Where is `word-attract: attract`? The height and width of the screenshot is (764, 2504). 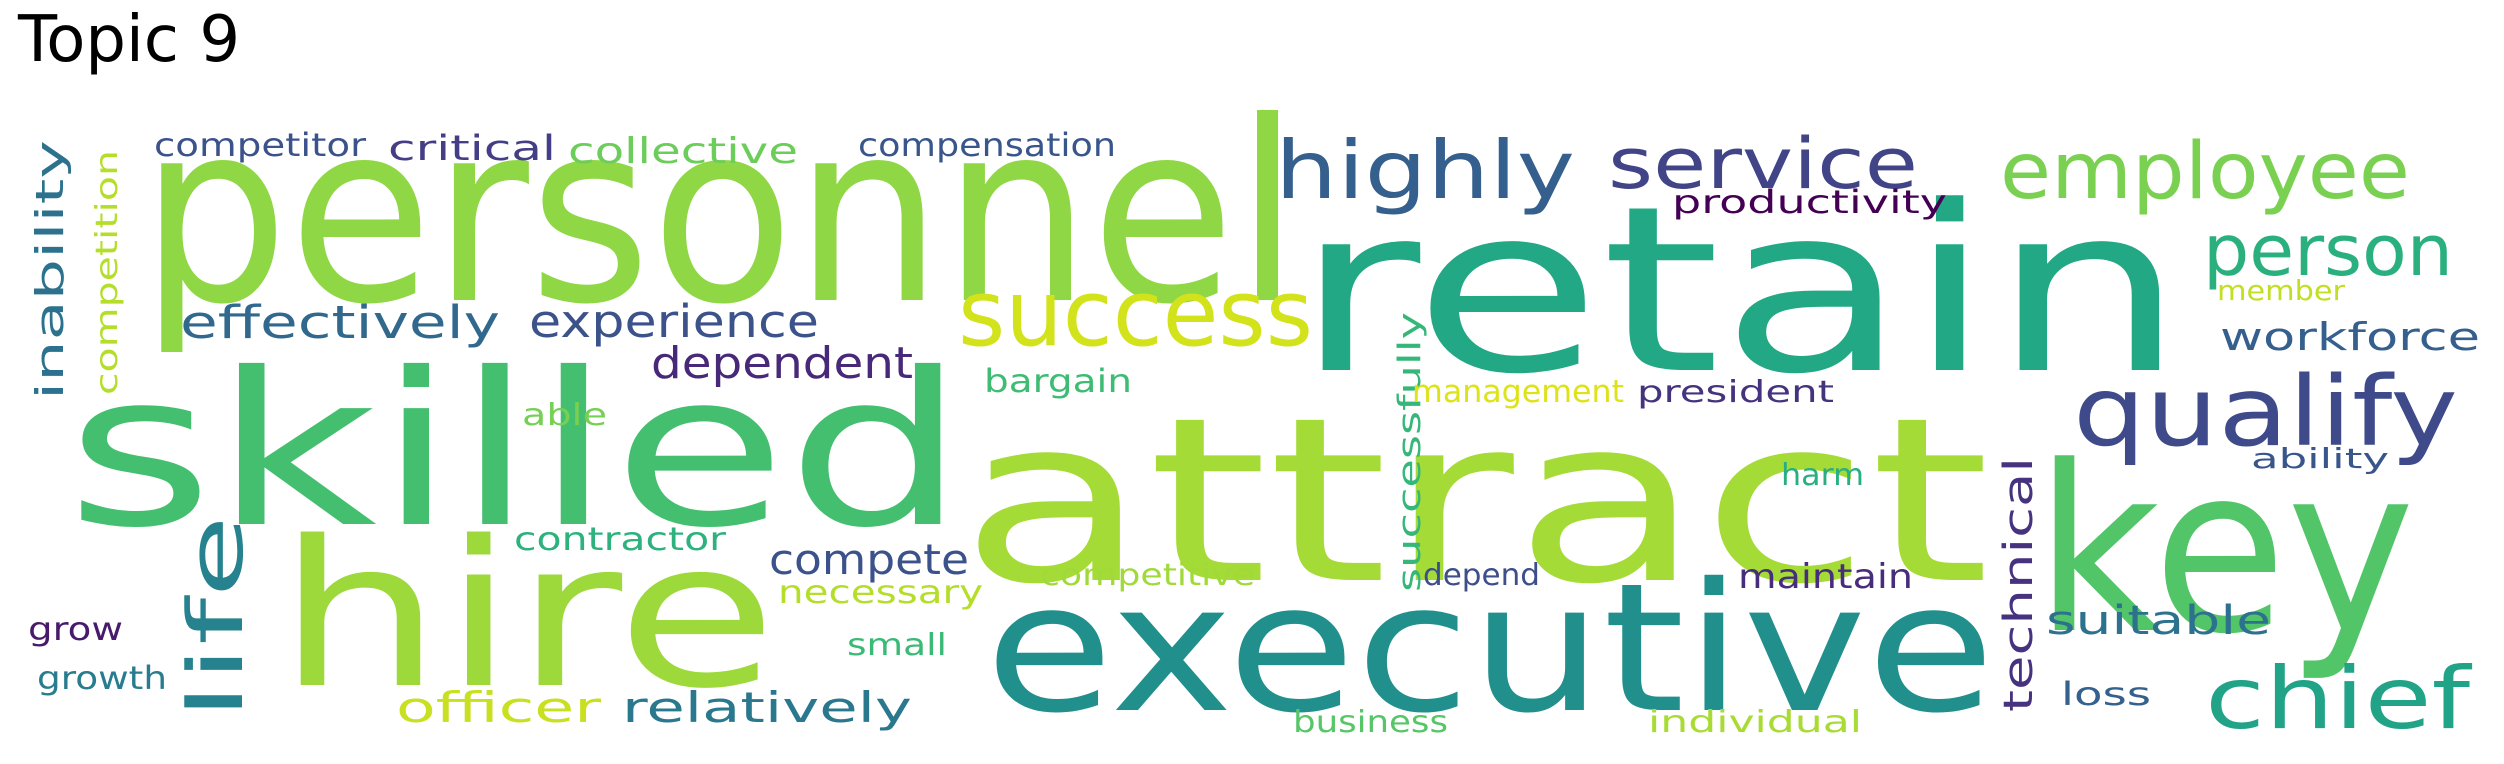
word-attract: attract is located at coordinates (1475, 501).